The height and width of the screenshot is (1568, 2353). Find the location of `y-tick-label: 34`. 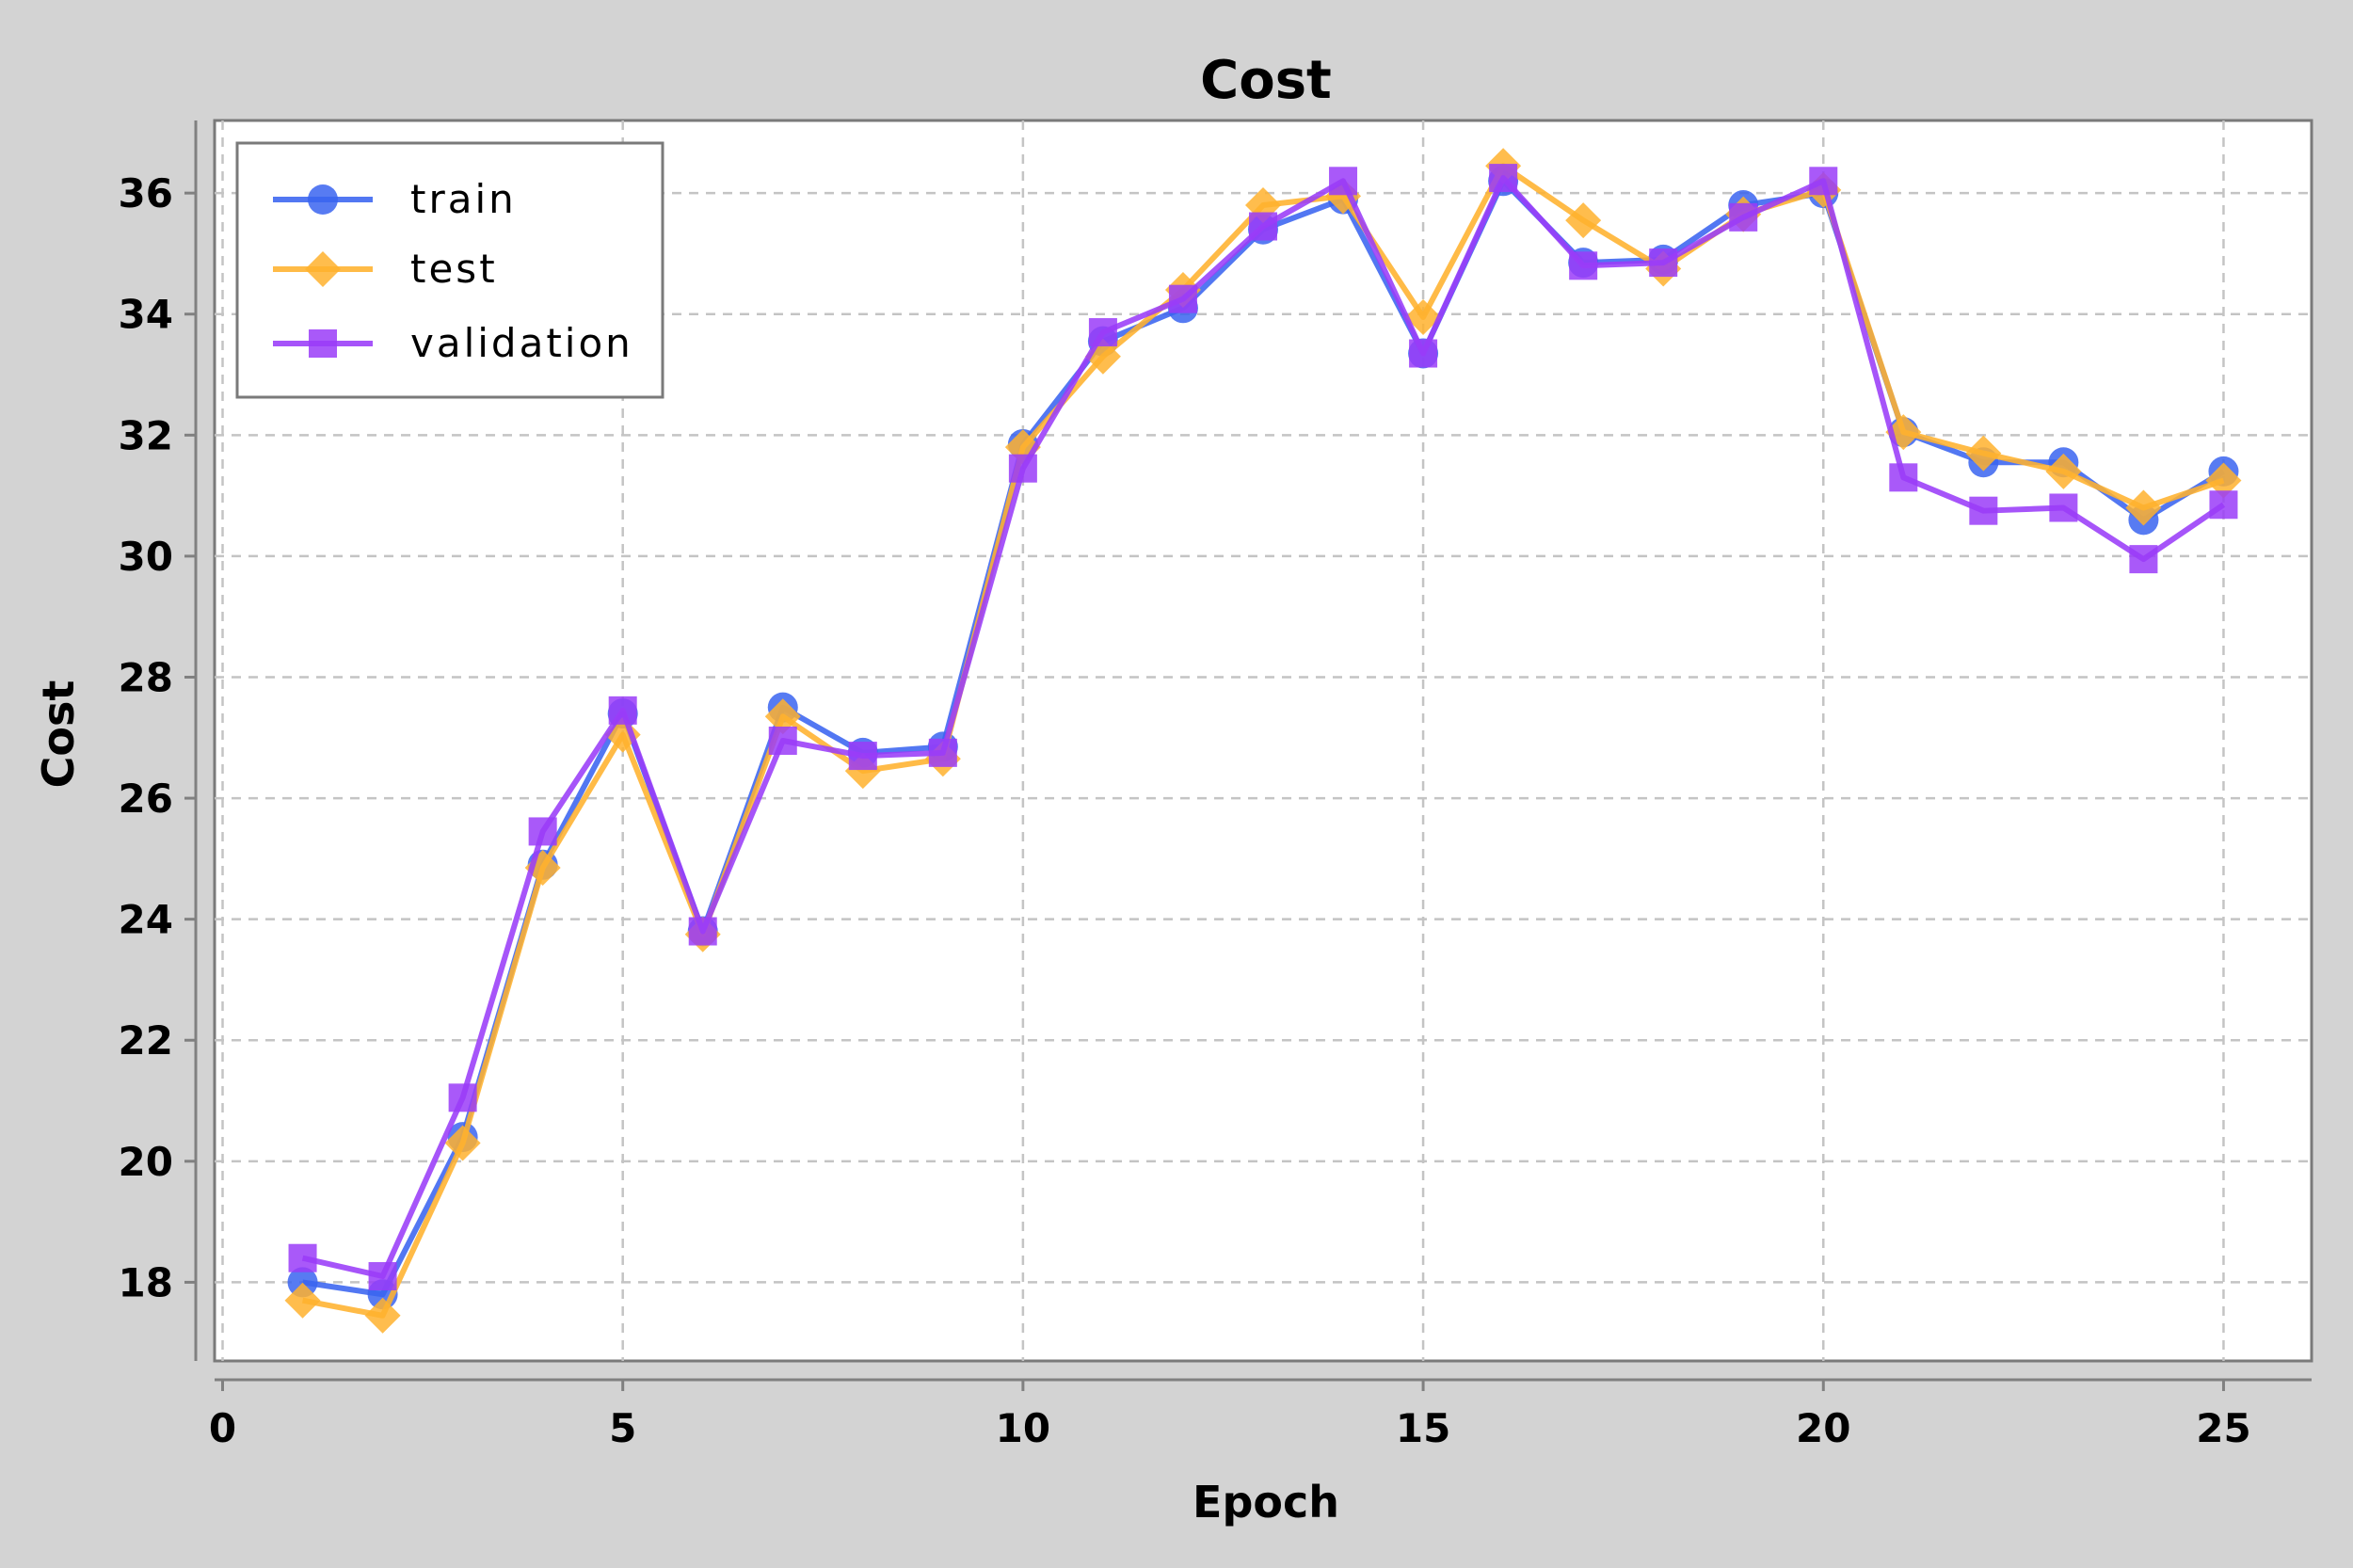

y-tick-label: 34 is located at coordinates (146, 315).